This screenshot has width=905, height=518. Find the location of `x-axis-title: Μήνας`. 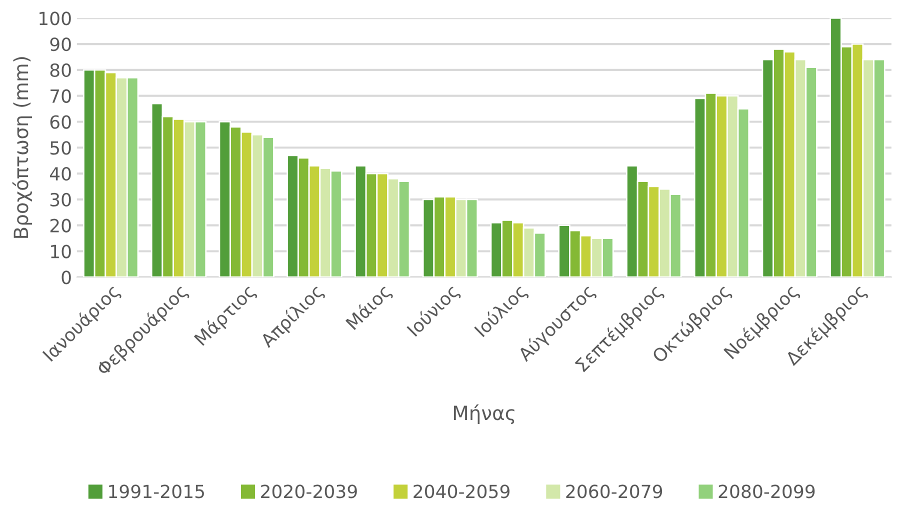

x-axis-title: Μήνας is located at coordinates (484, 414).